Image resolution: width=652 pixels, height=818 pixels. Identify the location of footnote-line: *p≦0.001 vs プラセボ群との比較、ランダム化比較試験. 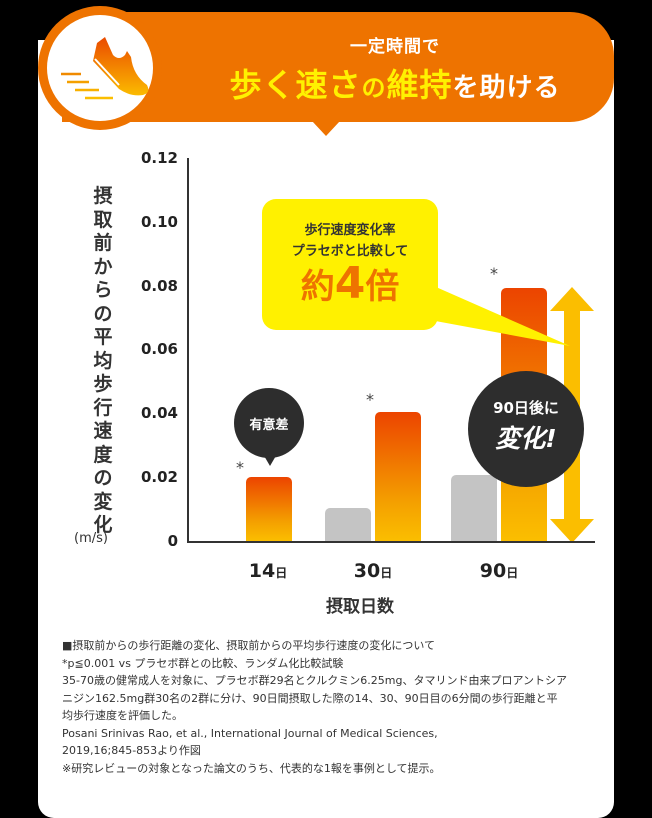
(203, 663).